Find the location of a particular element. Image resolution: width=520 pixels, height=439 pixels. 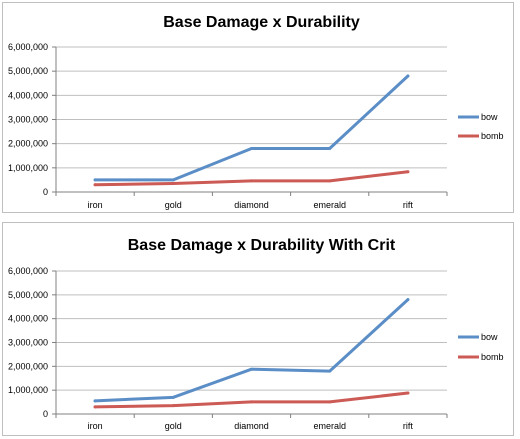

chart-title: Base Damage x Durability is located at coordinates (261, 22).